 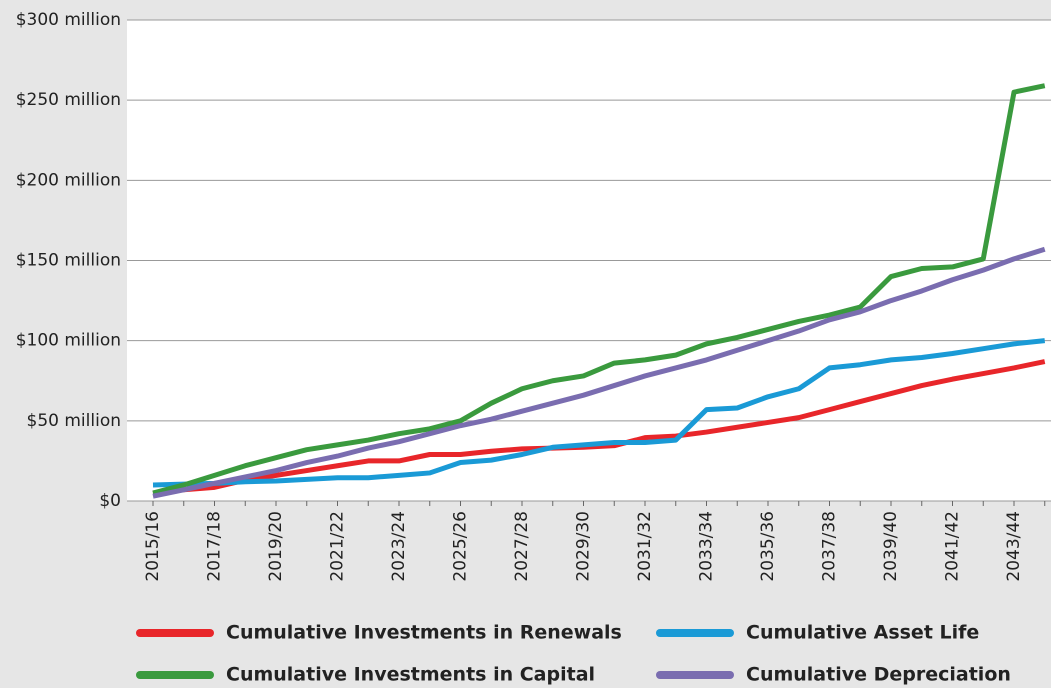 I want to click on x-tick-label: 2023/24, so click(x=399, y=546).